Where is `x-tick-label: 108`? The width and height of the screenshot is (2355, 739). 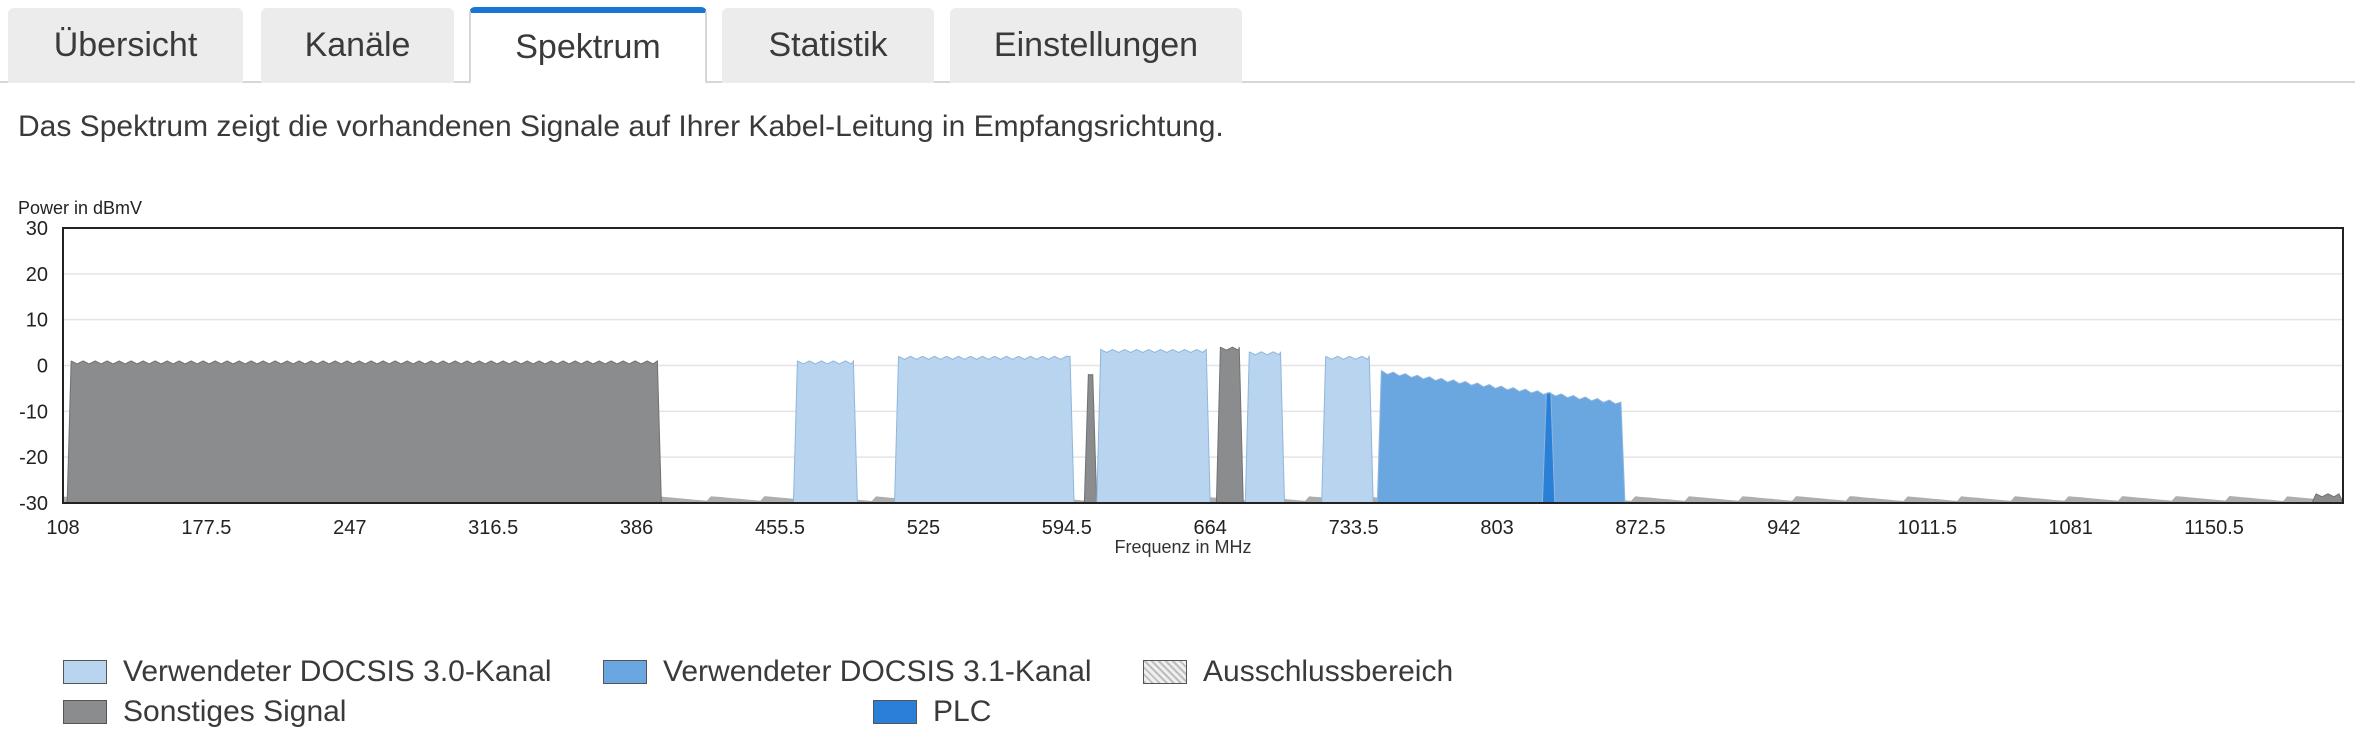 x-tick-label: 108 is located at coordinates (62, 528).